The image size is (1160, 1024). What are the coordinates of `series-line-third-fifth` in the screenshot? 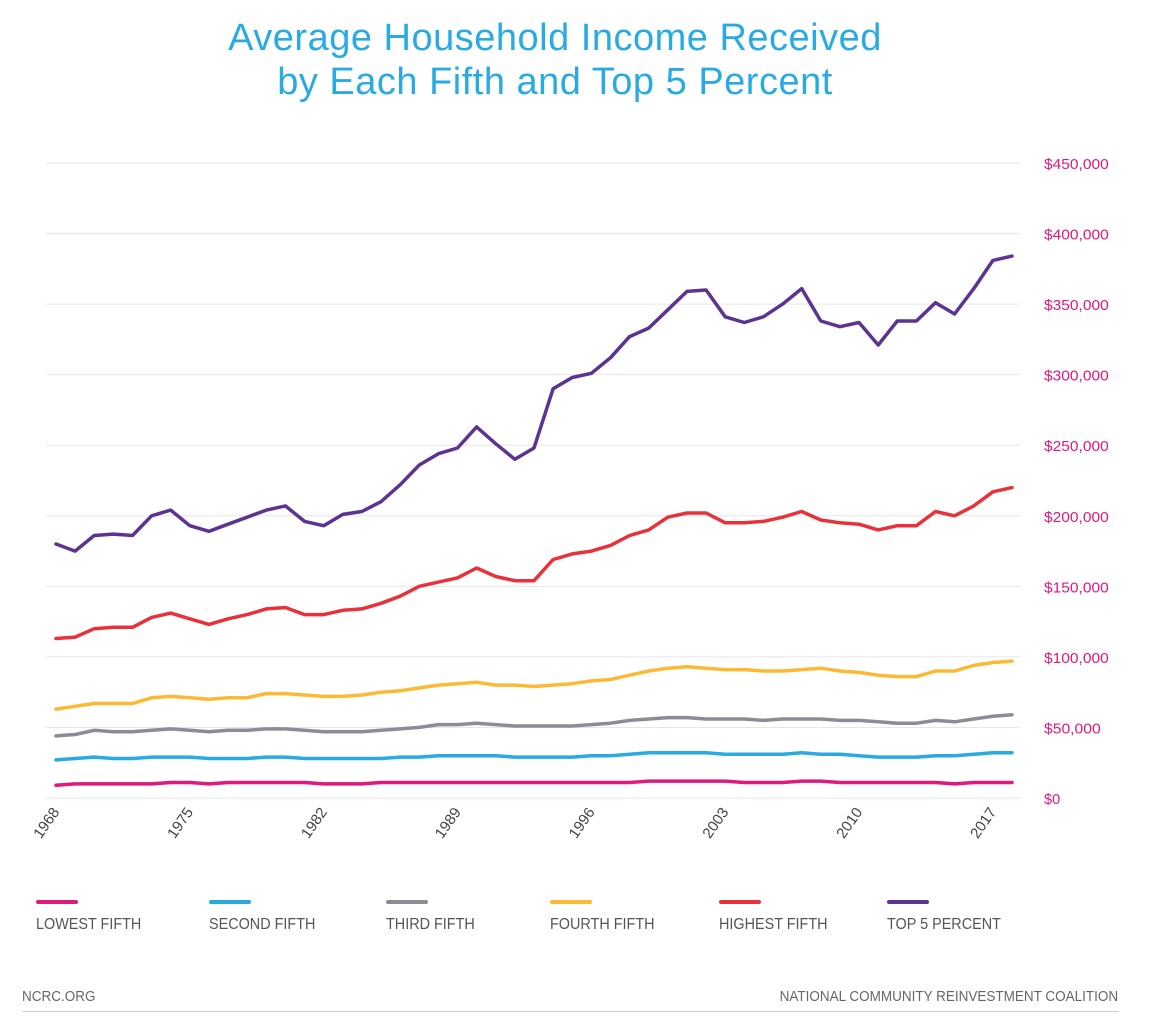 It's located at (534, 725).